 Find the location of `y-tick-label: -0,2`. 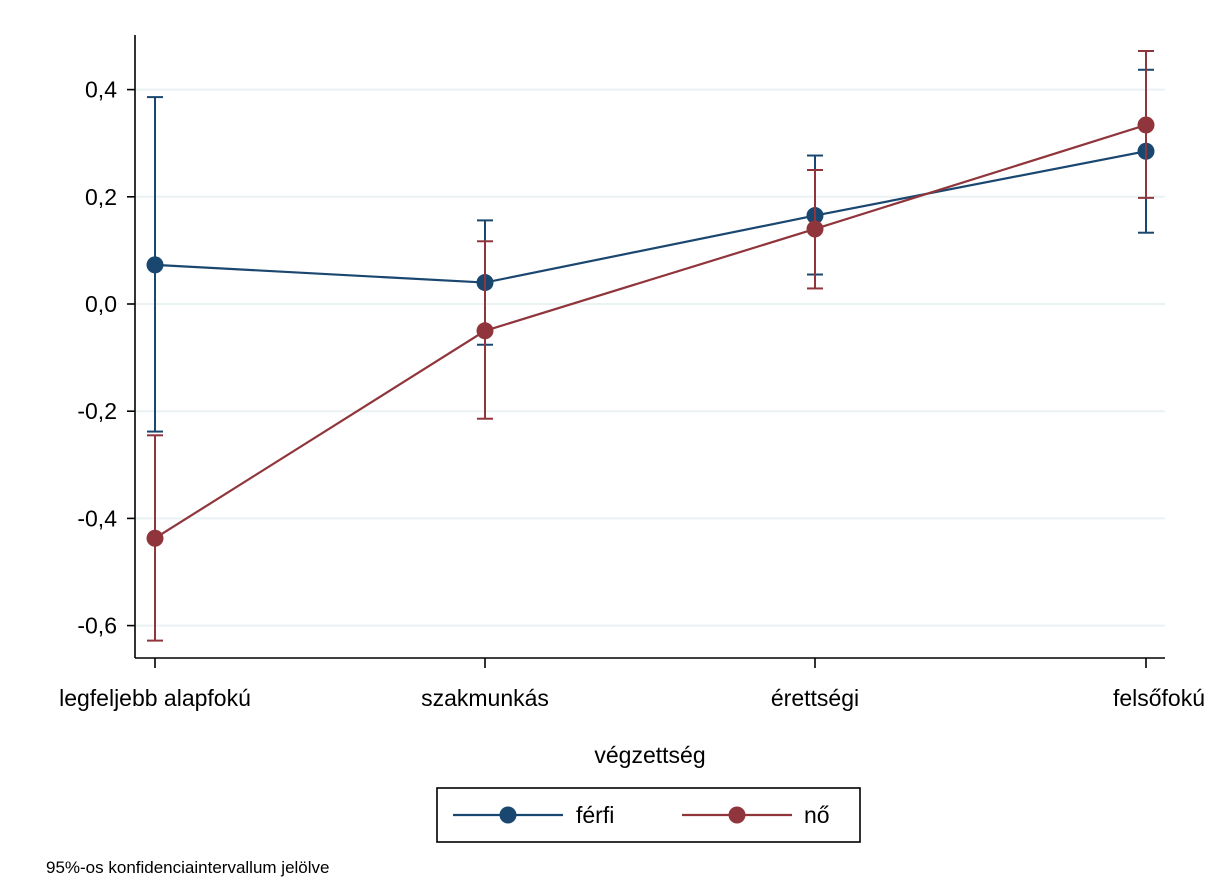

y-tick-label: -0,2 is located at coordinates (97, 411).